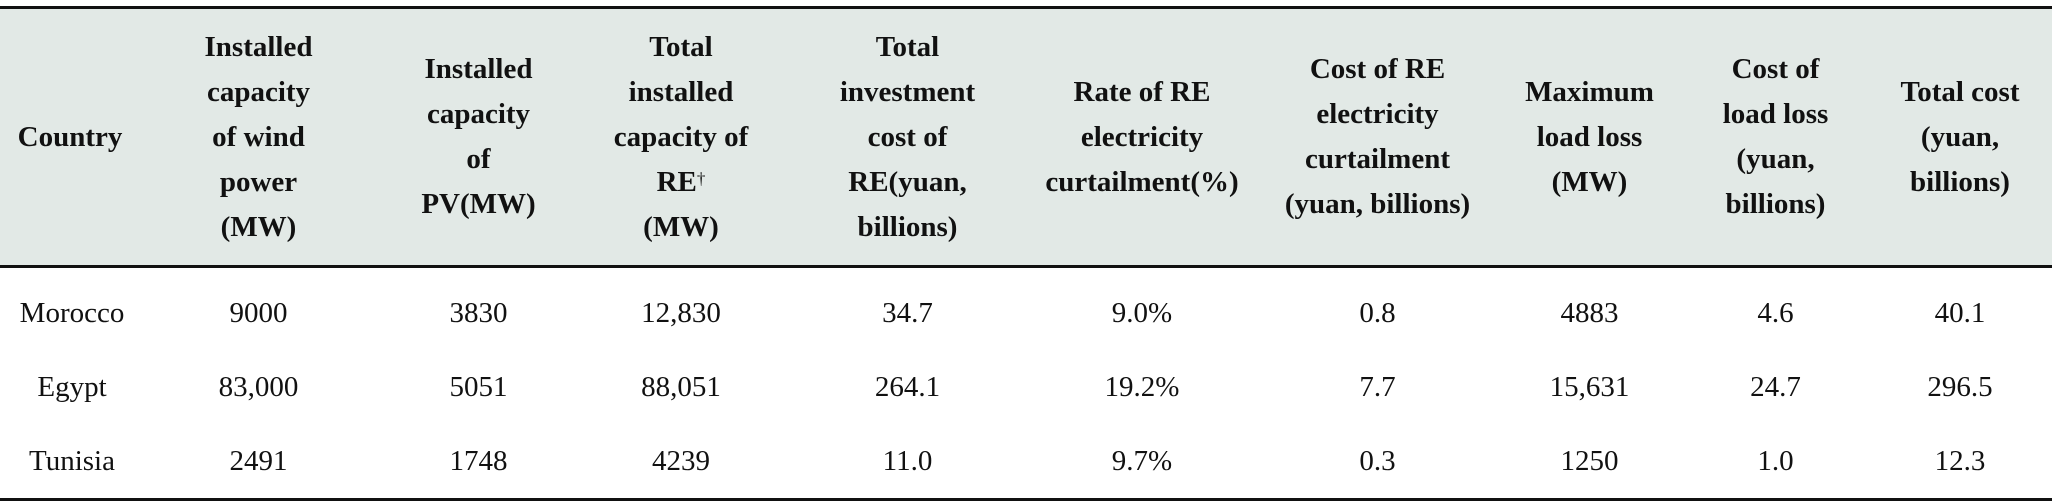 The width and height of the screenshot is (2052, 501). I want to click on header-country-label: Country, so click(70, 136).